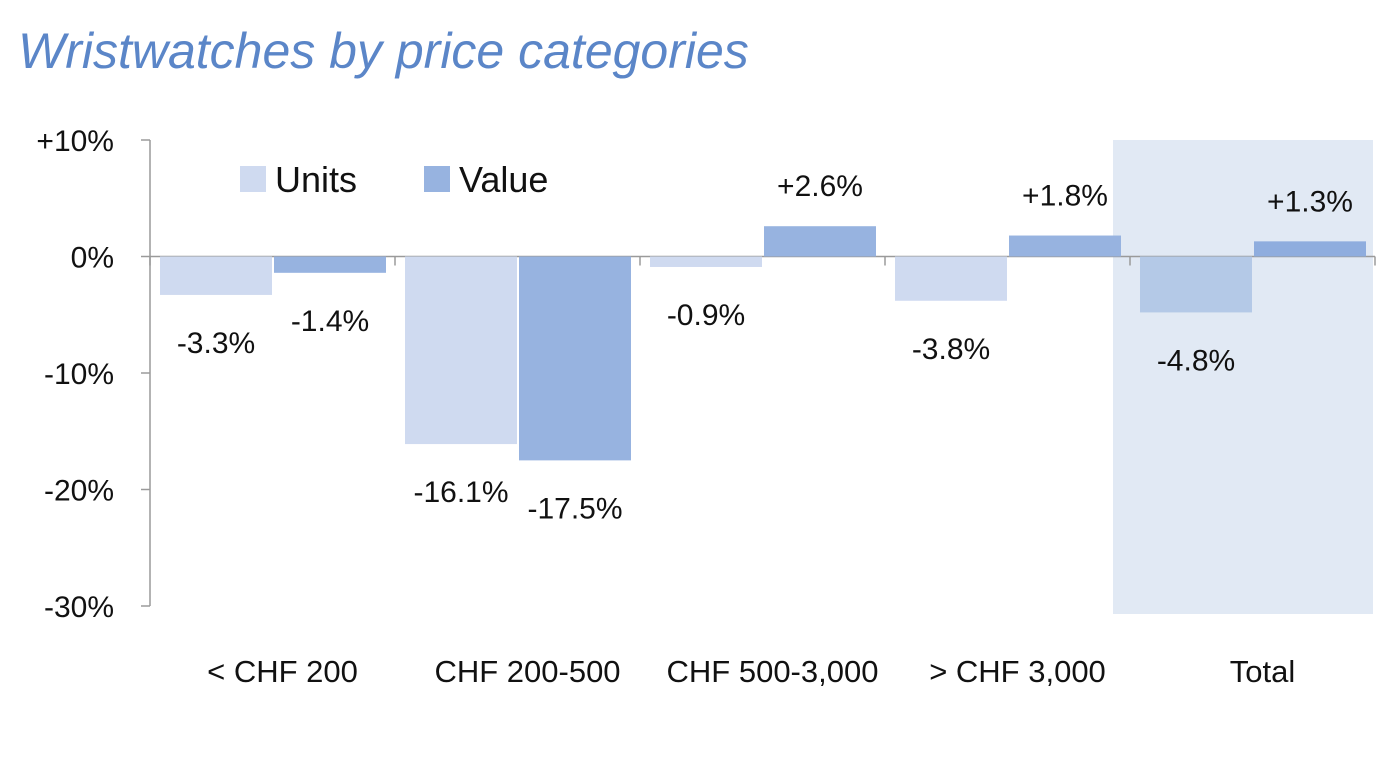 The image size is (1400, 784). I want to click on x-tick-label: < CHF 200, so click(282, 671).